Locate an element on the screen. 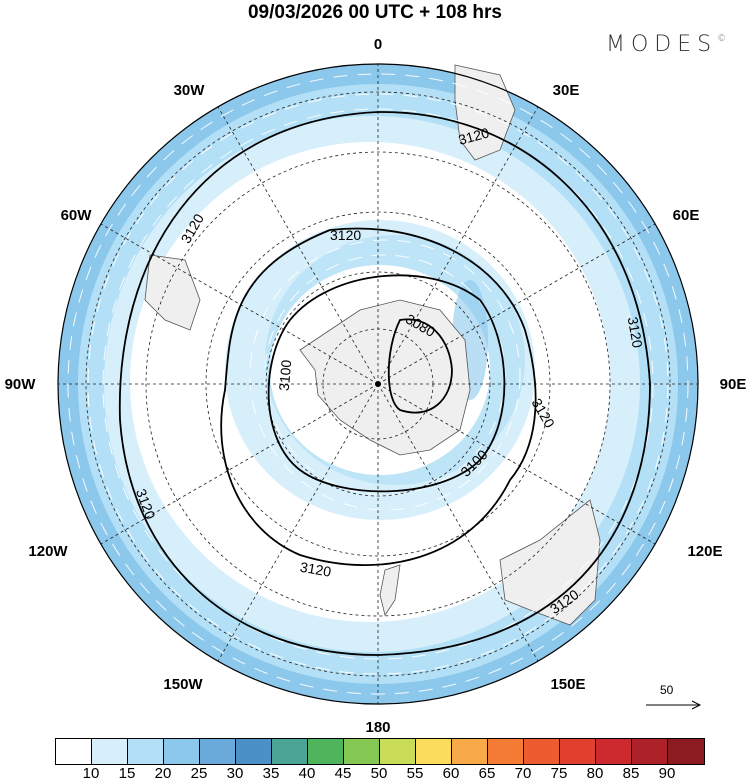  contour-label: 3100 is located at coordinates (285, 375).